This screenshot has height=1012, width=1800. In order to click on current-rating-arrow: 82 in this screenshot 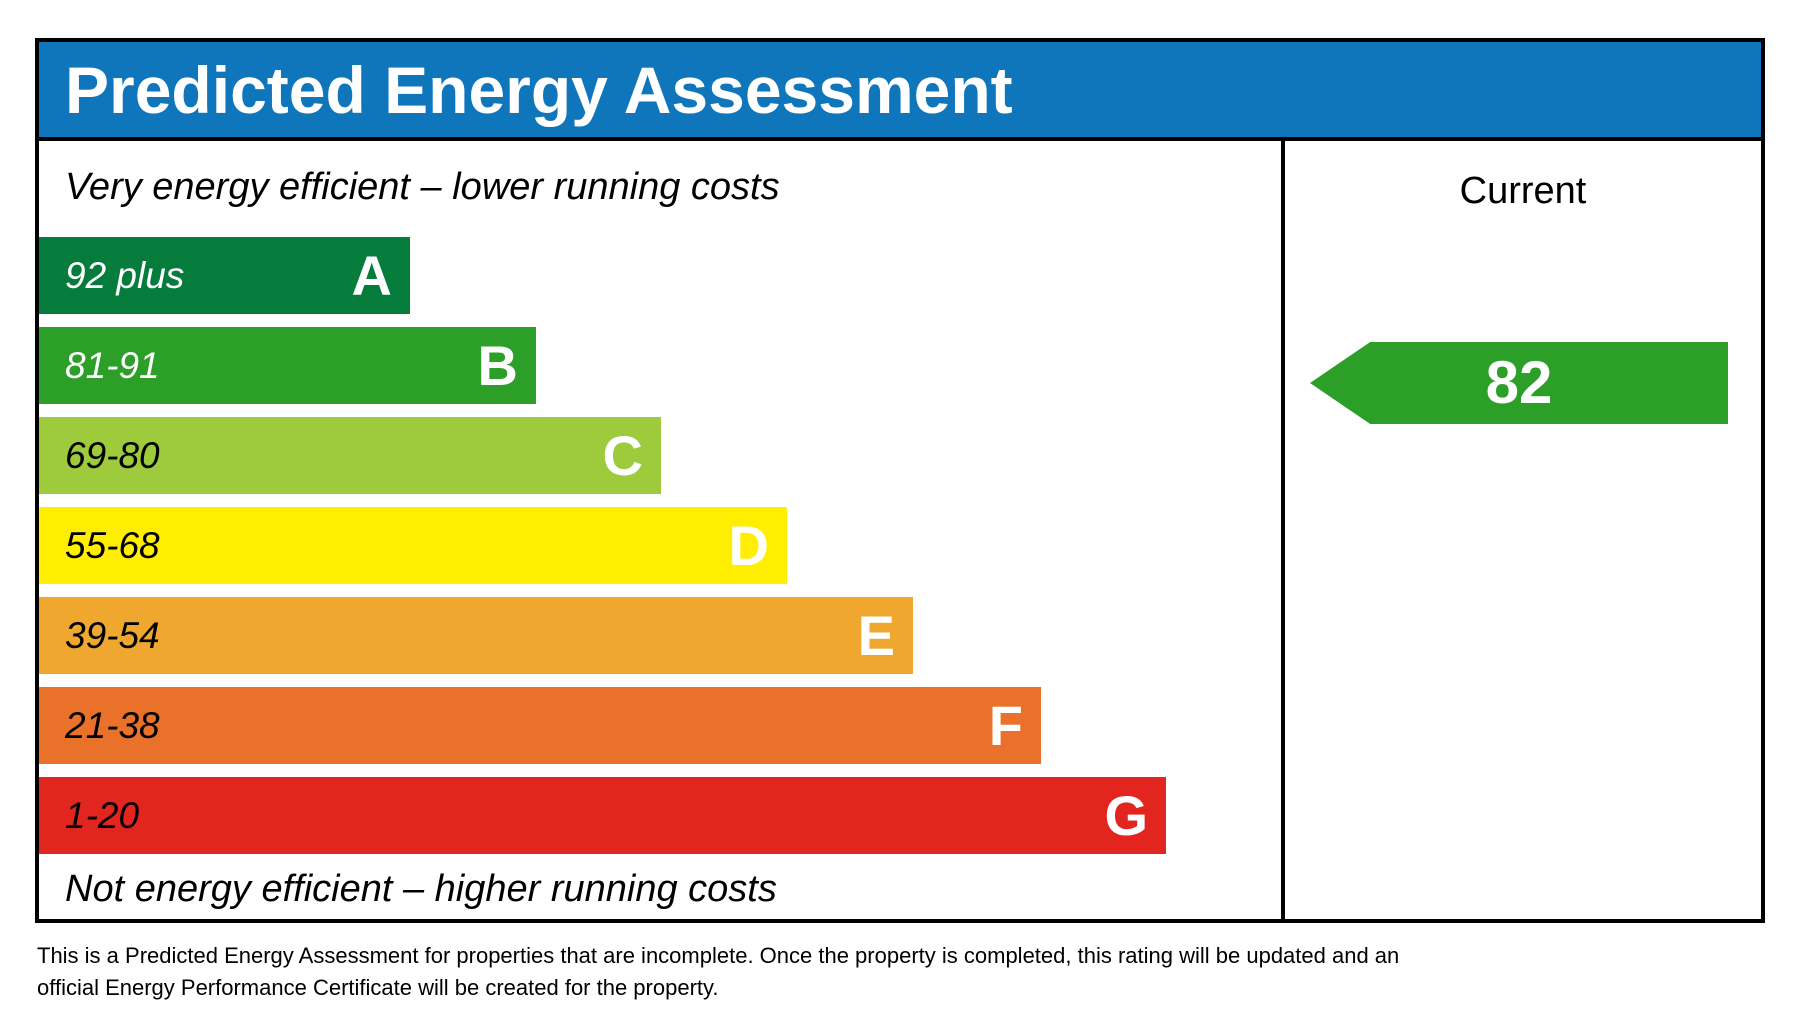, I will do `click(1519, 383)`.